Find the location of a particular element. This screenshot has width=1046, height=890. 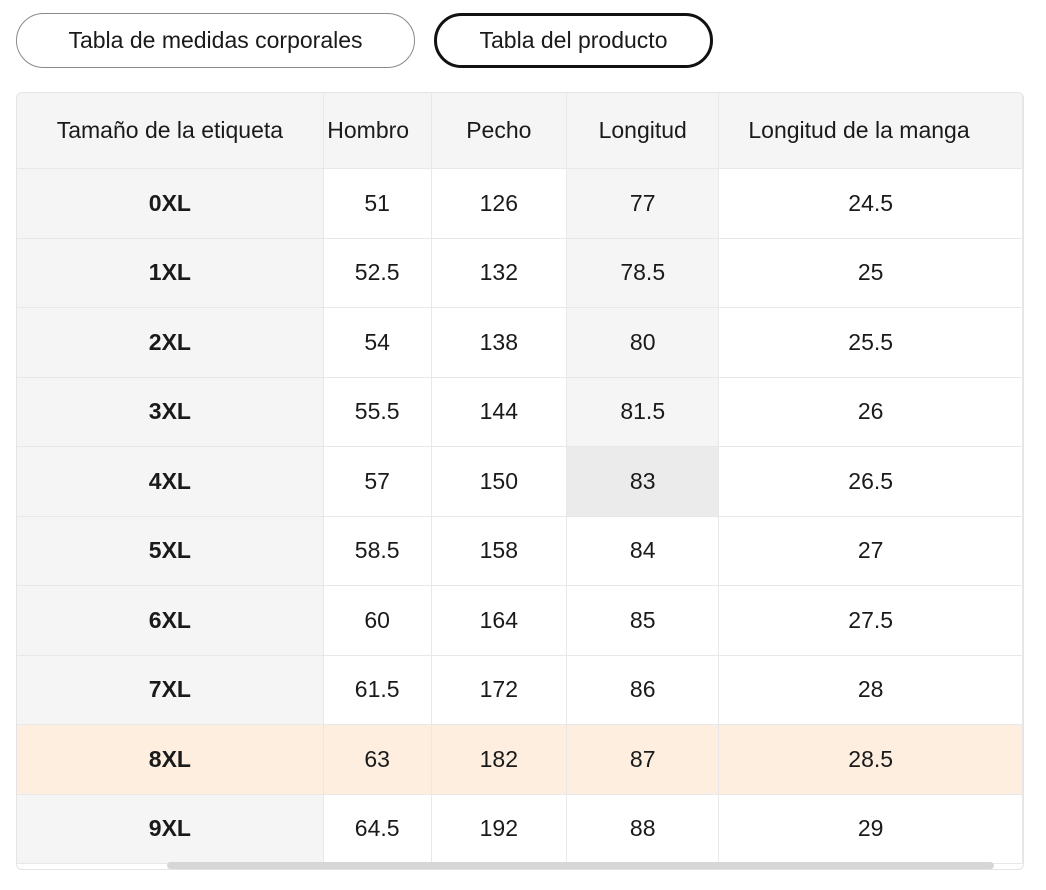

length-cell: 87 is located at coordinates (643, 759).